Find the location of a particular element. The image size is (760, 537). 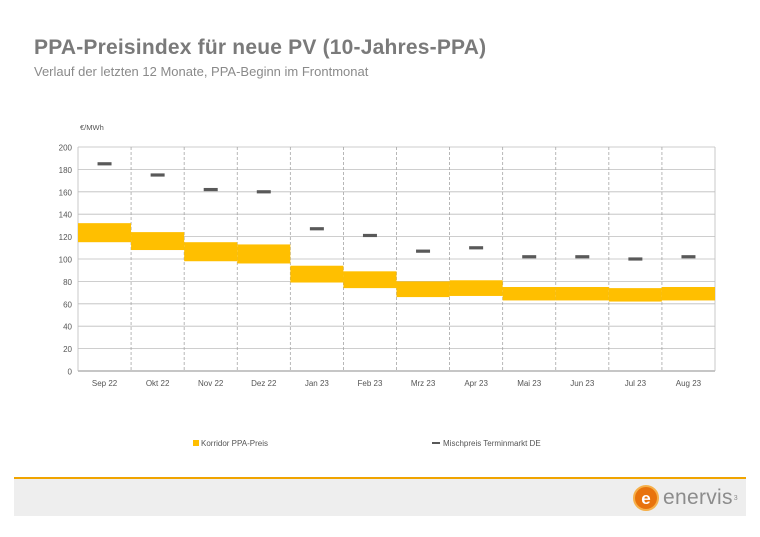

y-tick-label: 140 is located at coordinates (66, 215).